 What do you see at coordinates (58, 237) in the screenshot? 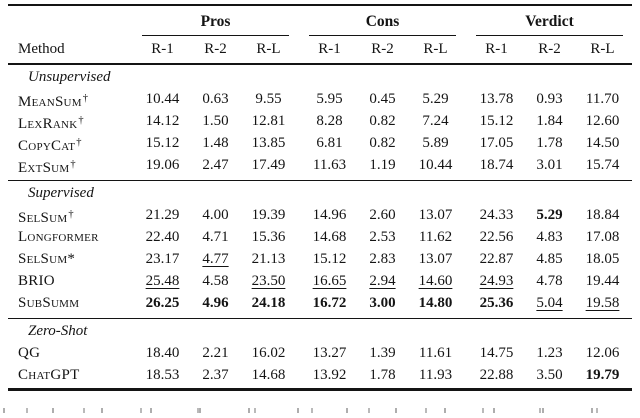
I see `method-name: Longformer` at bounding box center [58, 237].